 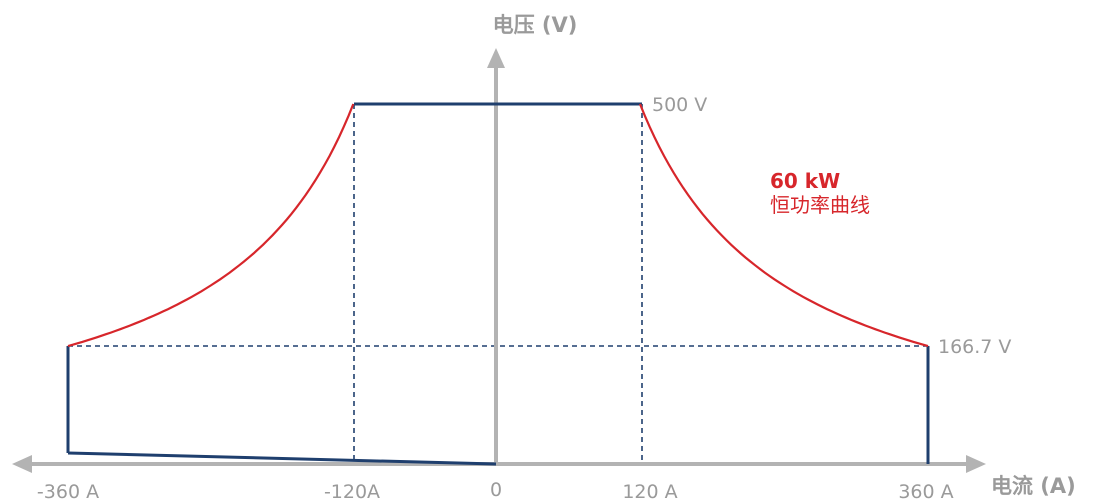 What do you see at coordinates (679, 105) in the screenshot?
I see `y-tick-label-max-voltage: 500 V` at bounding box center [679, 105].